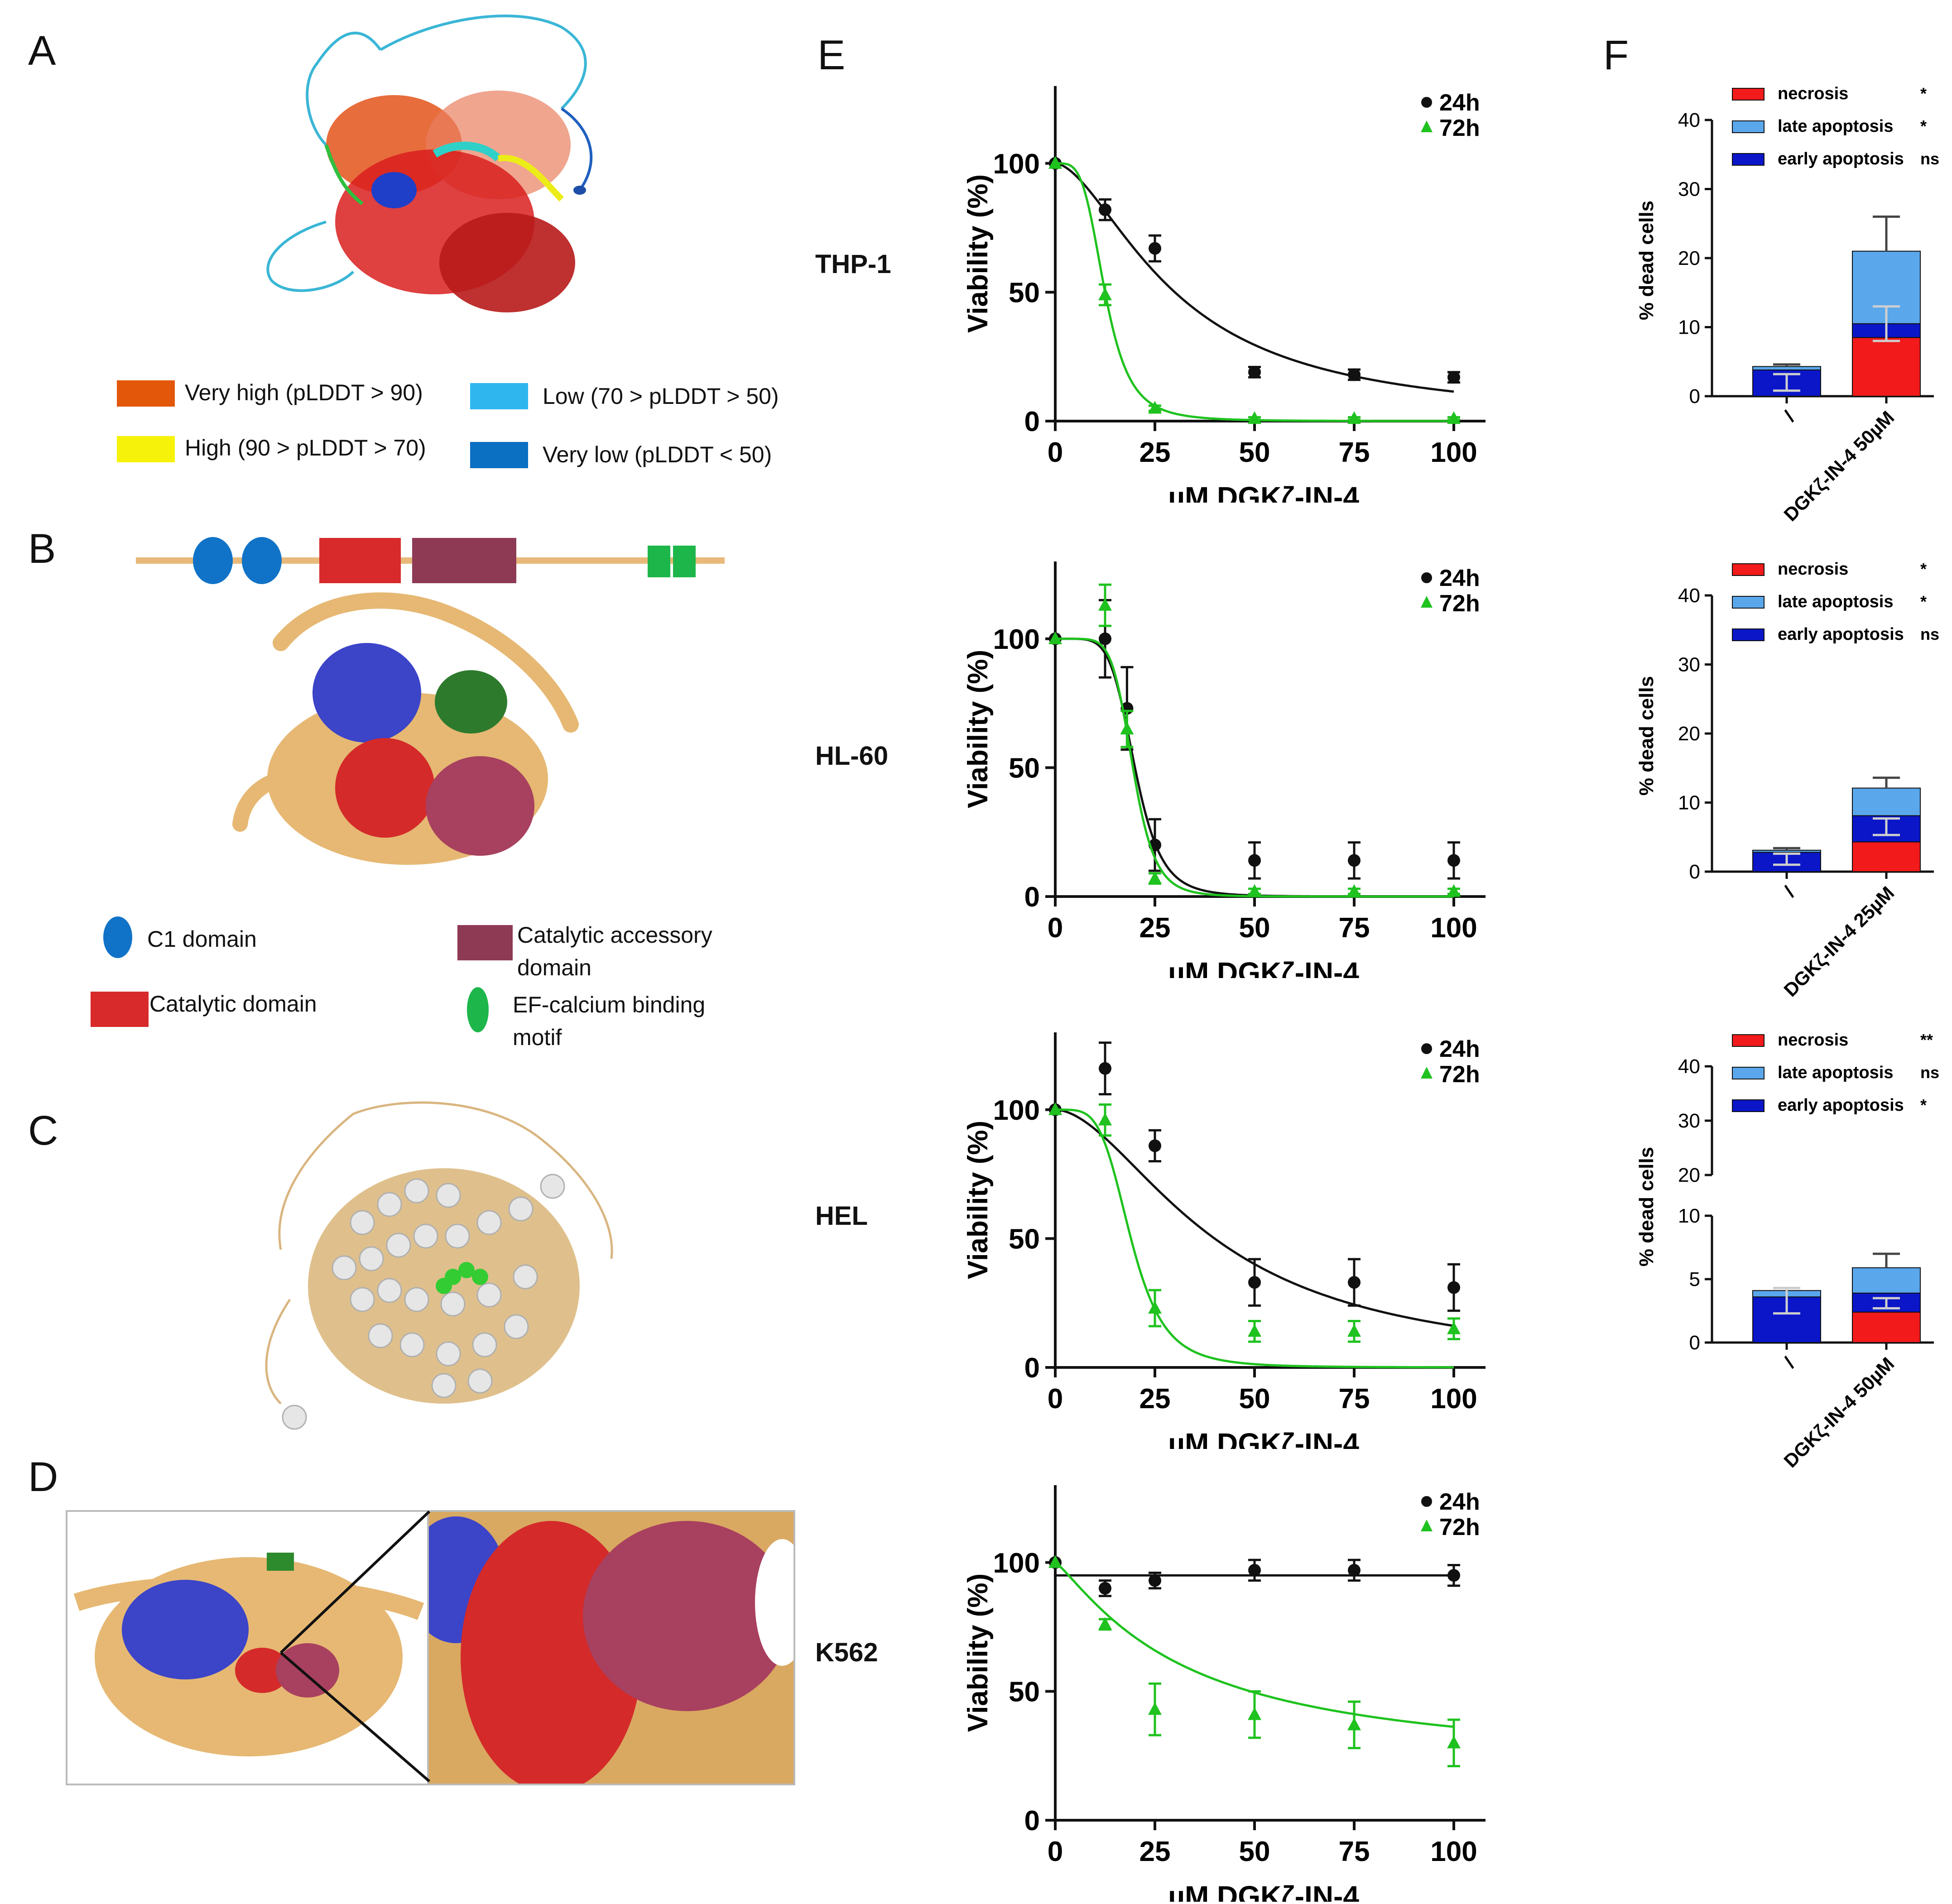 The image size is (1952, 1904). I want to click on significance-label: *, so click(1923, 601).